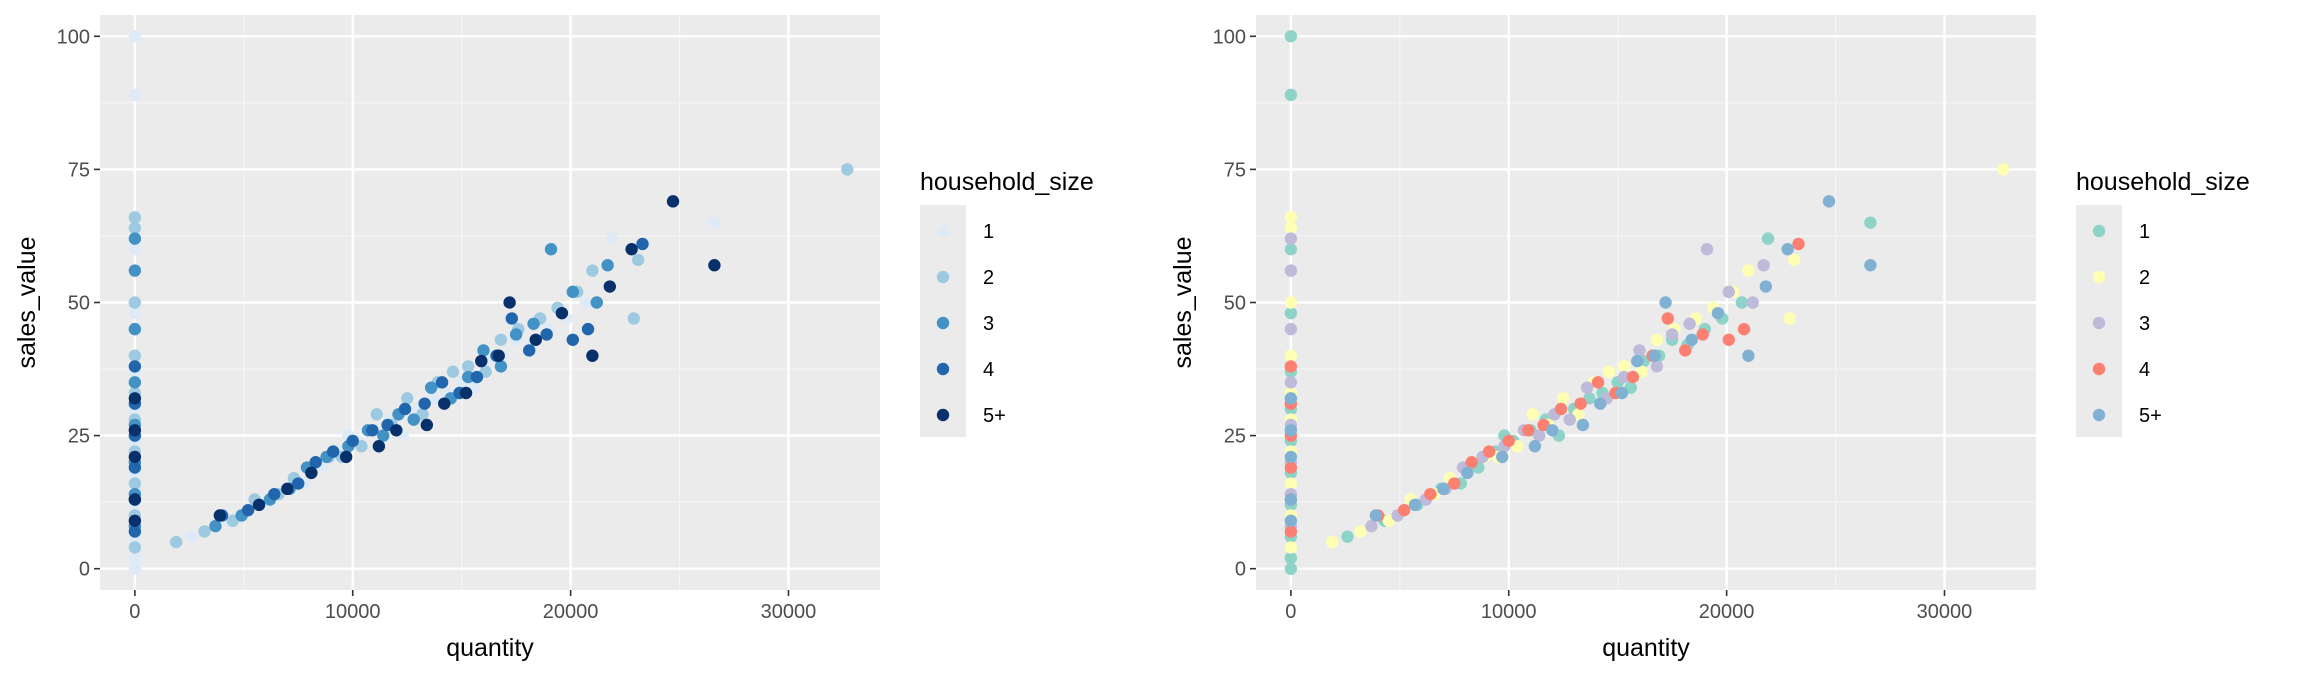 The height and width of the screenshot is (677, 2304). Describe the element at coordinates (2144, 278) in the screenshot. I see `legend-label: 2` at that location.